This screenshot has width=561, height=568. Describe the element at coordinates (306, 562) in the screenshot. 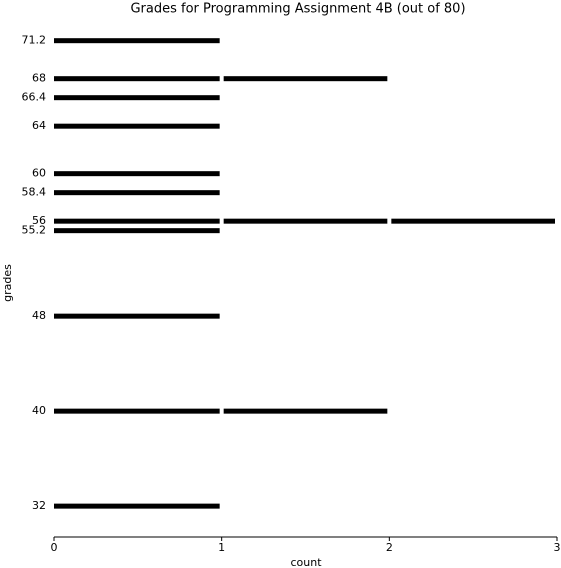

I see `x-axis-label: count` at that location.